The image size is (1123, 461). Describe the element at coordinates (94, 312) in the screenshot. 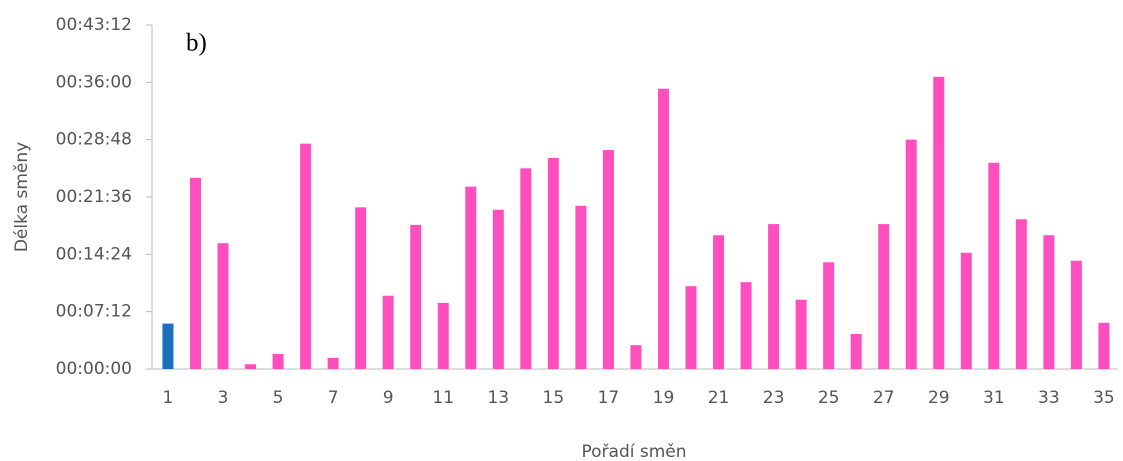

I see `y-tick-label: 00:07:12` at that location.